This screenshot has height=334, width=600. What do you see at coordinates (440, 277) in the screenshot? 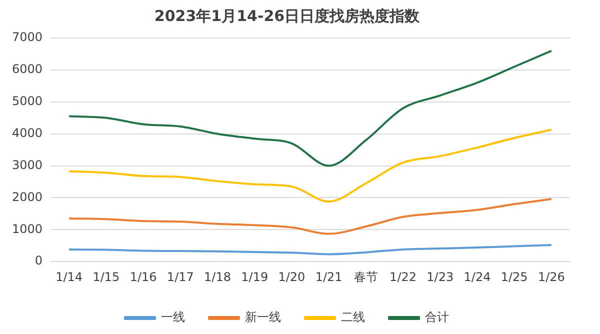
I see `x-tick-label: 1/23` at bounding box center [440, 277].